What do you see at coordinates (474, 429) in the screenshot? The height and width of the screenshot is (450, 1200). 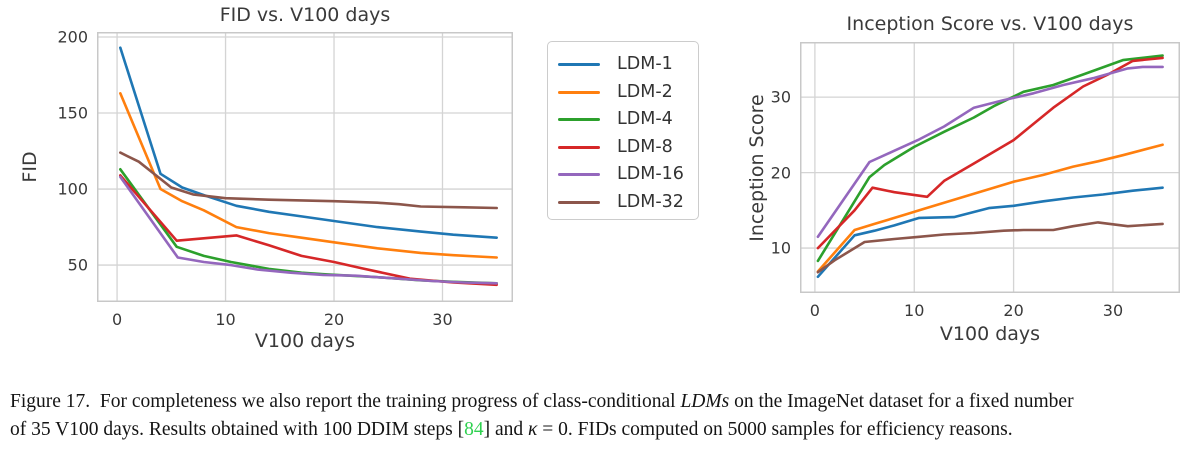 I see `citation-link: 84` at bounding box center [474, 429].